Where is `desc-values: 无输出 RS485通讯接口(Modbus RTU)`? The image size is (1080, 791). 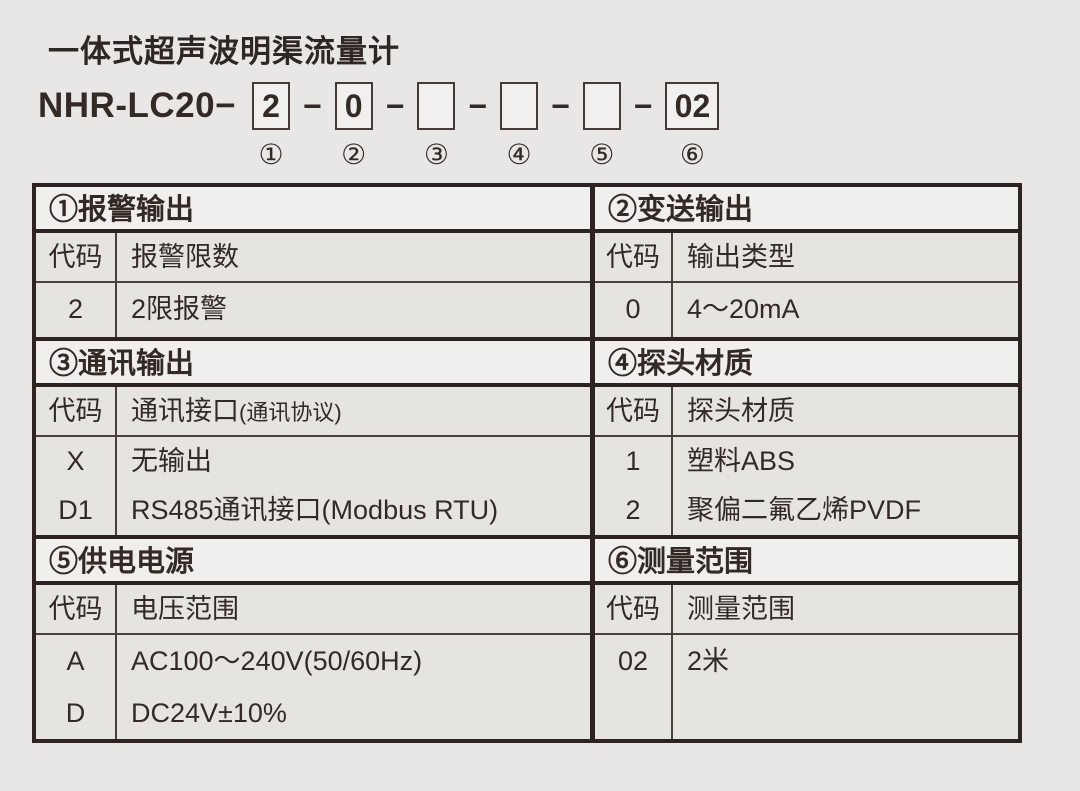 desc-values: 无输出 RS485通讯接口(Modbus RTU) is located at coordinates (353, 486).